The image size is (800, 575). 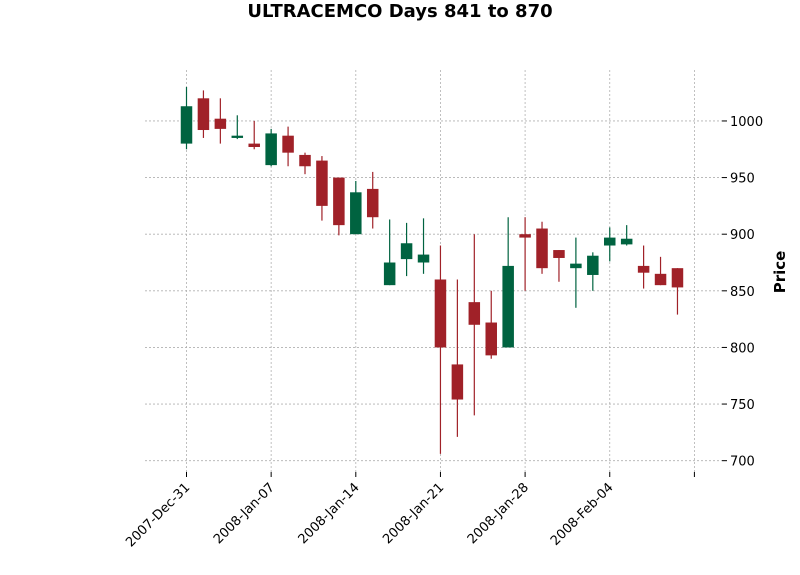 I want to click on x-tick-label: 2008-Jan-28, so click(x=498, y=513).